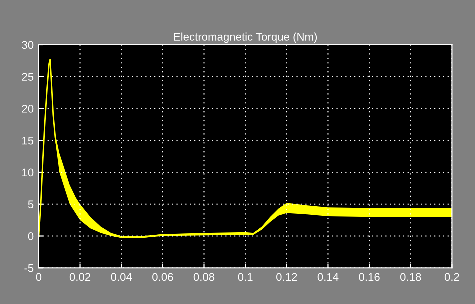 This screenshot has height=304, width=475. Describe the element at coordinates (31, 204) in the screenshot. I see `y-tick-label: 5` at that location.